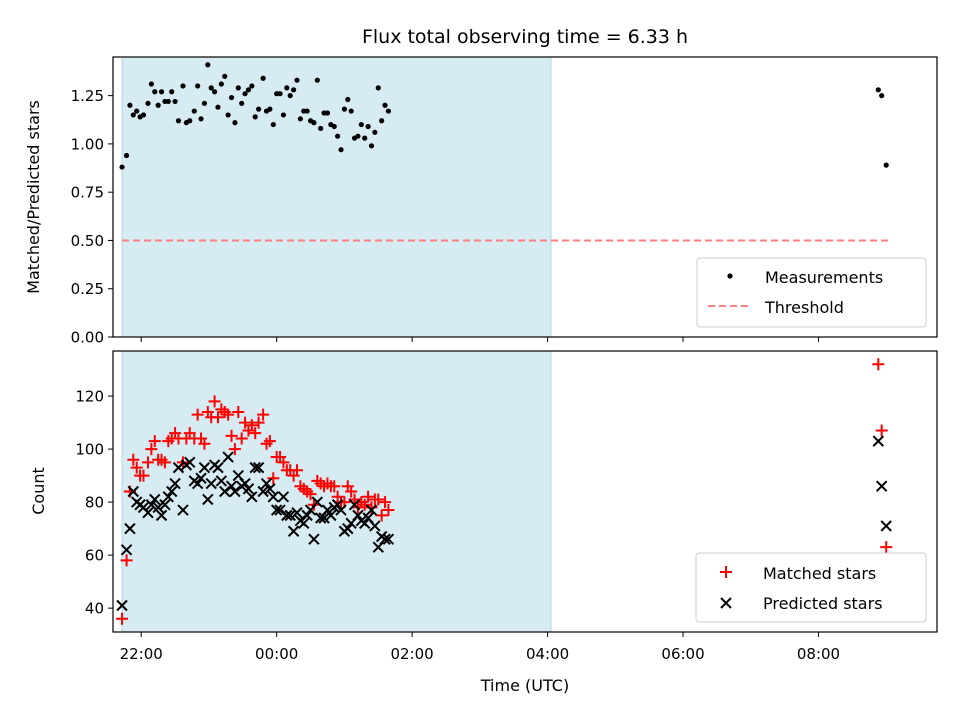 The width and height of the screenshot is (960, 720). I want to click on legend-predicted-label: Predicted stars, so click(823, 603).